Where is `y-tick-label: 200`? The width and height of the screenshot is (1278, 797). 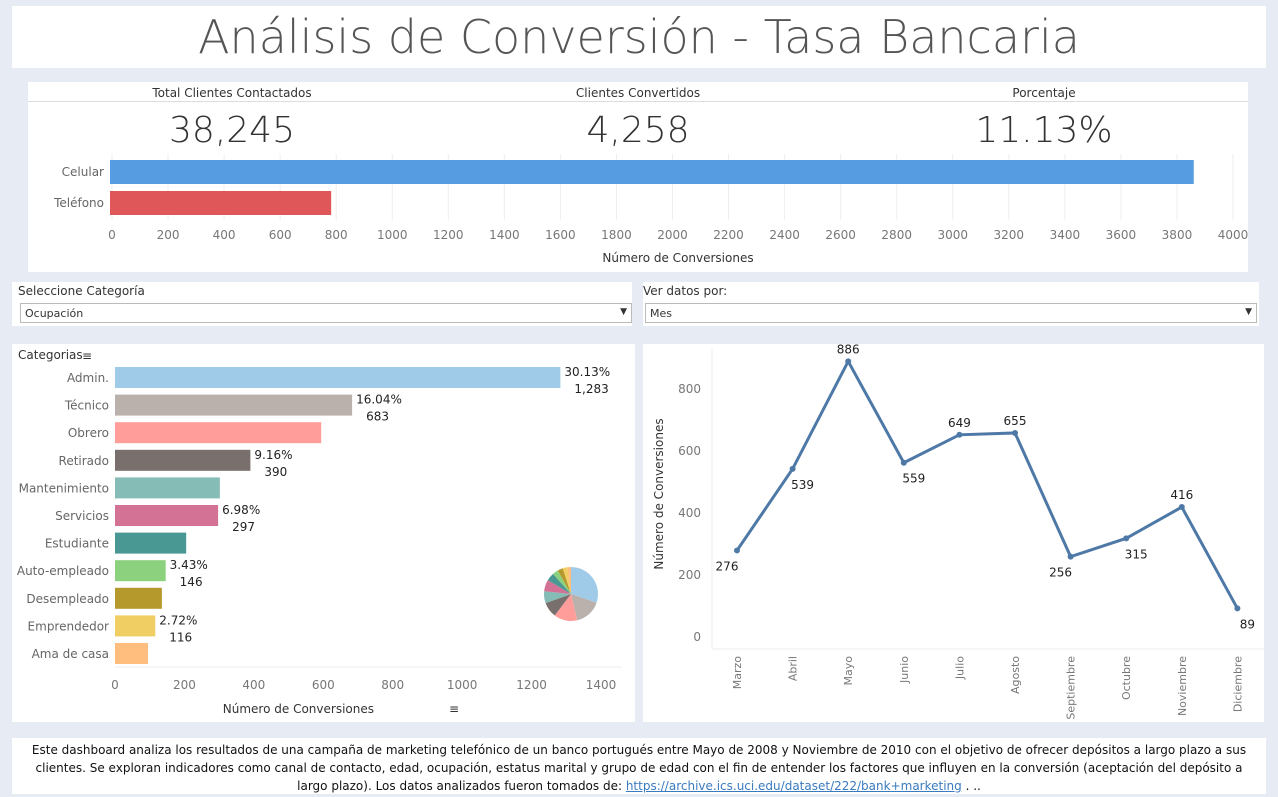
y-tick-label: 200 is located at coordinates (689, 575).